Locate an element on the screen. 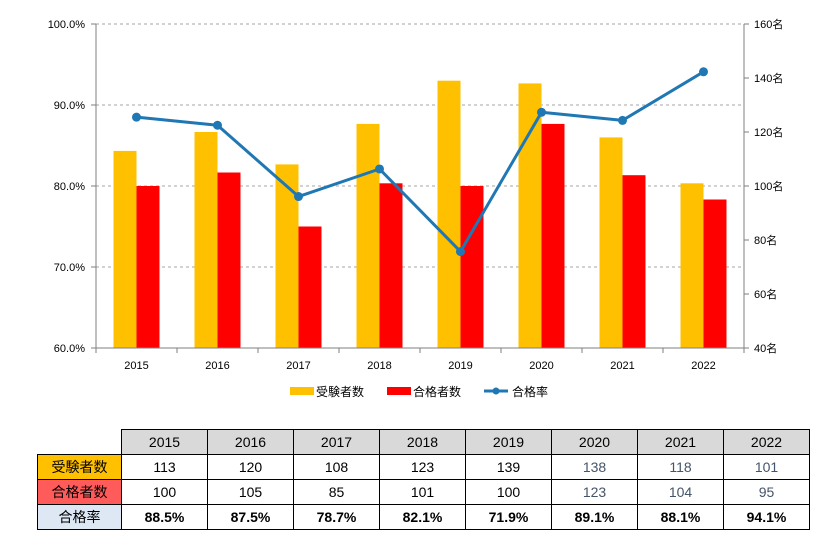 This screenshot has width=839, height=540. table-cell: 85 is located at coordinates (336, 492).